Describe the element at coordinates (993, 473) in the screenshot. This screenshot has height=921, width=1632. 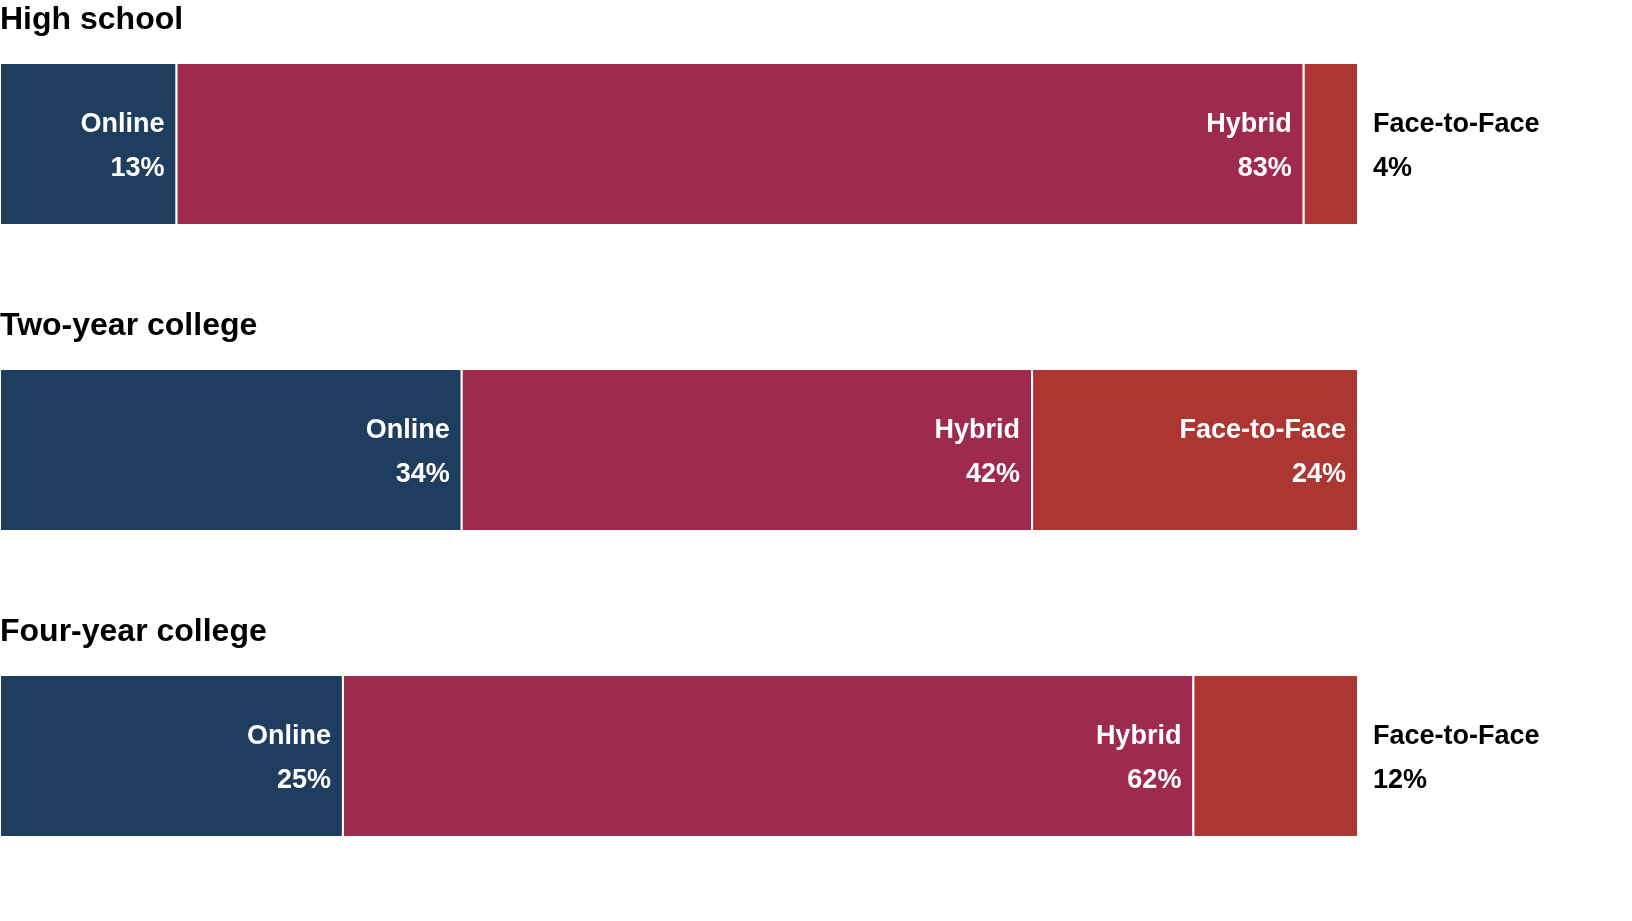
I see `data-label: 42%` at that location.